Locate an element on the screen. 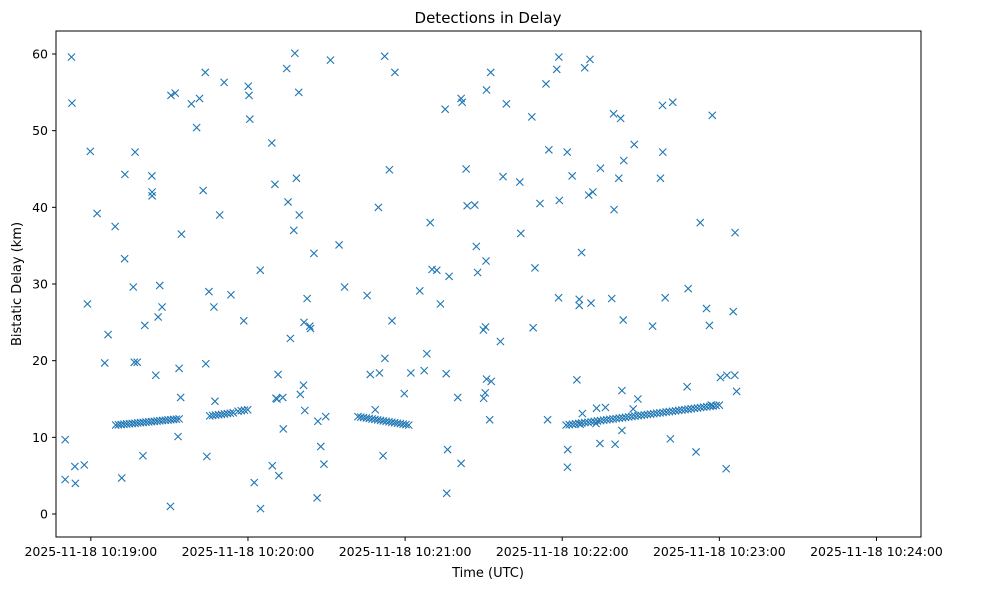 The image size is (988, 590). x-tick-label: 2025-11-18 10:24:00 is located at coordinates (876, 551).